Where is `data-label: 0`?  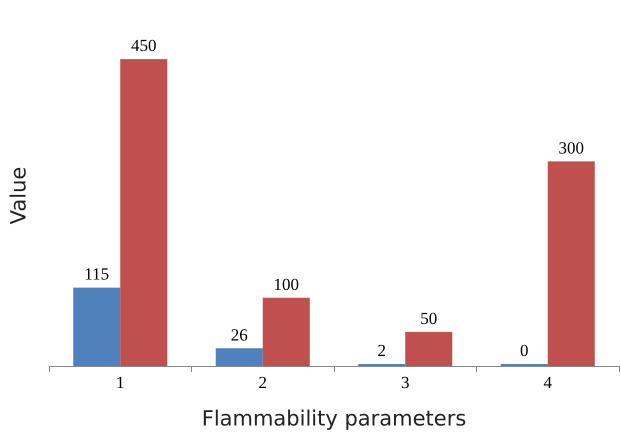 data-label: 0 is located at coordinates (524, 350).